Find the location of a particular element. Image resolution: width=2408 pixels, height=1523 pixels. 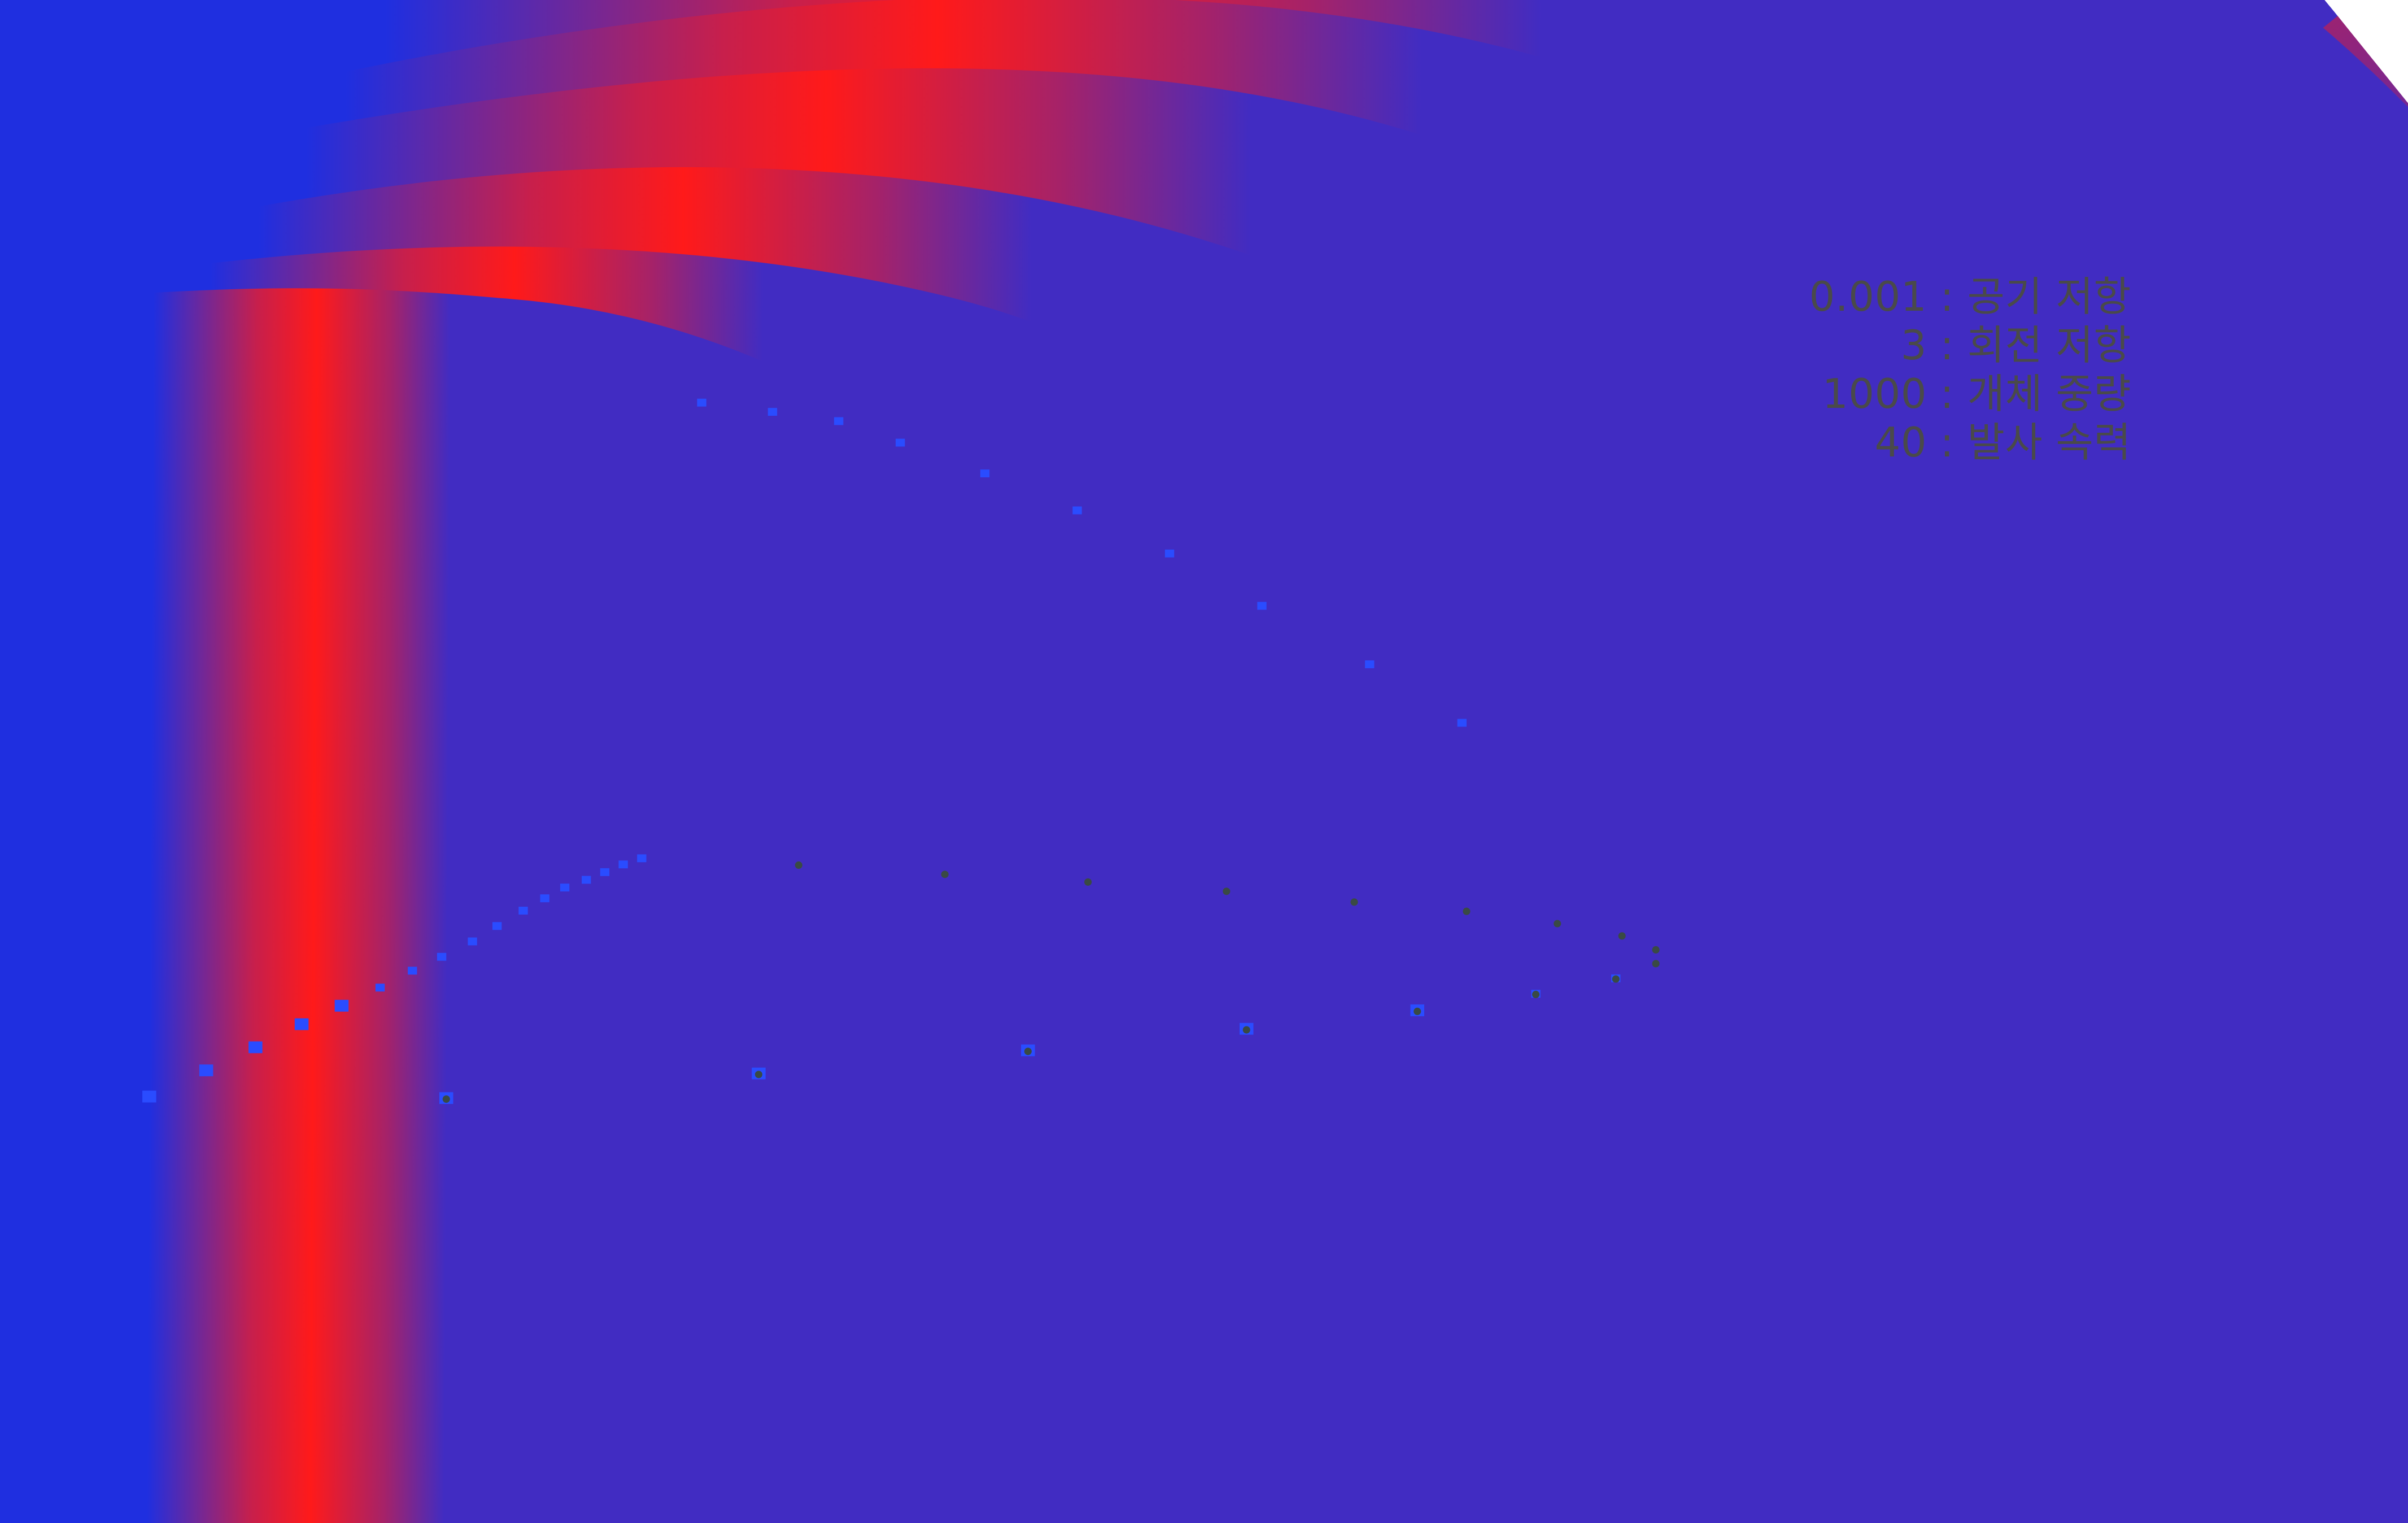

param-label: 개체 중량 is located at coordinates (2049, 394).